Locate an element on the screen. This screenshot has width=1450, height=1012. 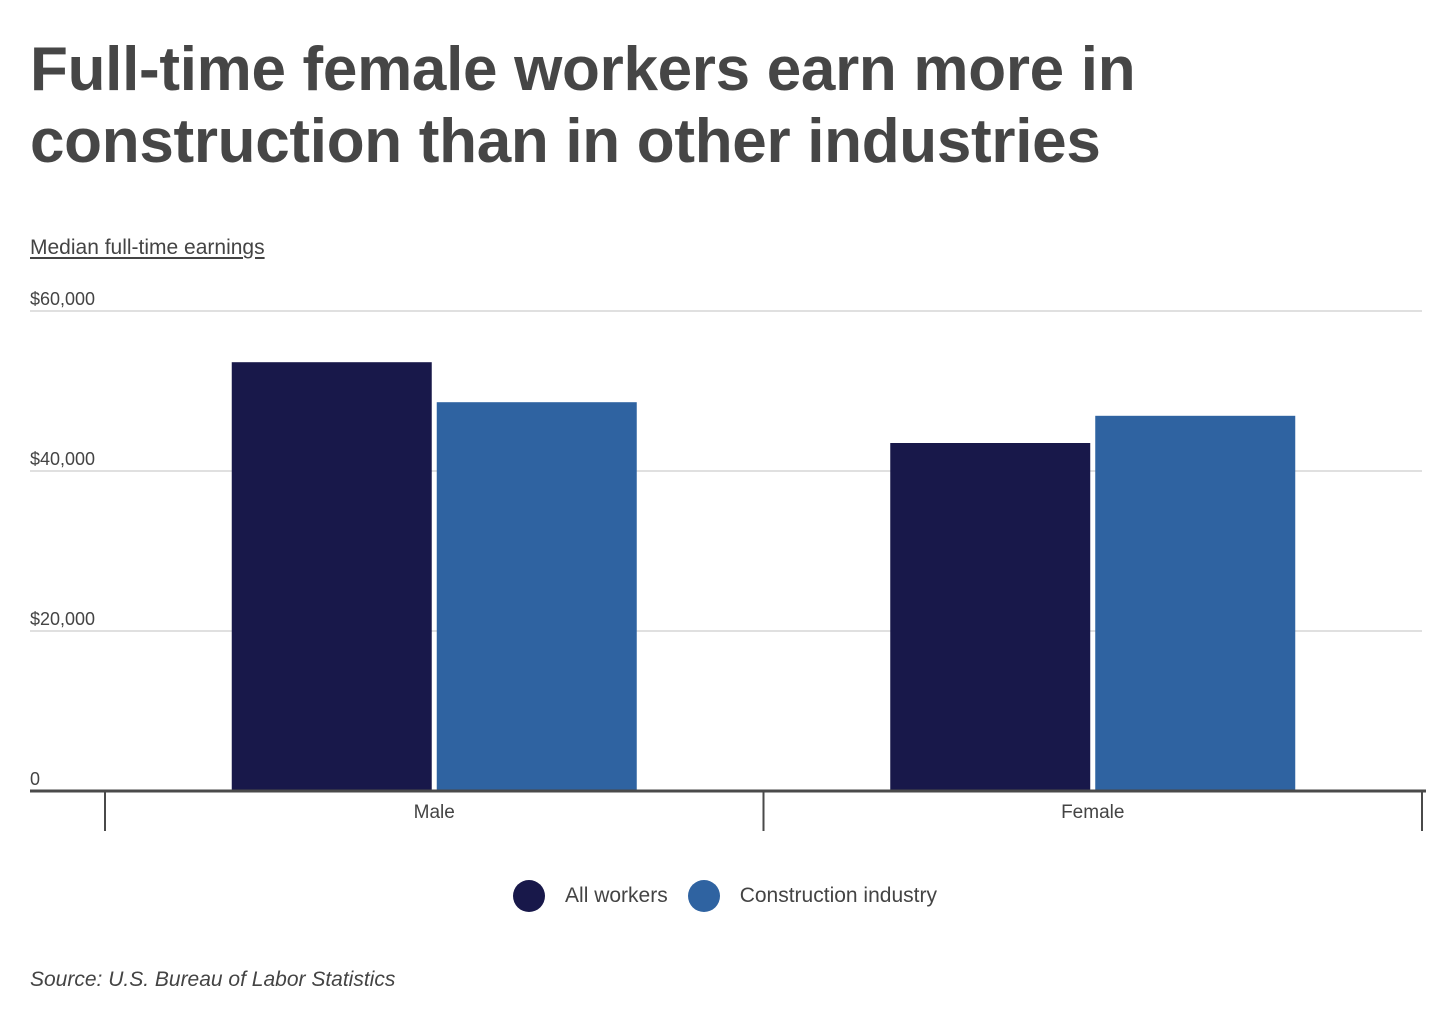
legend-swatch-construction-industry is located at coordinates (703, 896).